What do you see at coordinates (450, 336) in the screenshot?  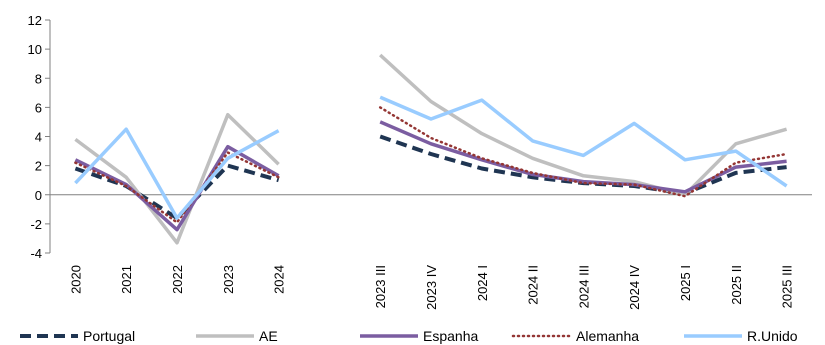 I see `legend-label: Espanha` at bounding box center [450, 336].